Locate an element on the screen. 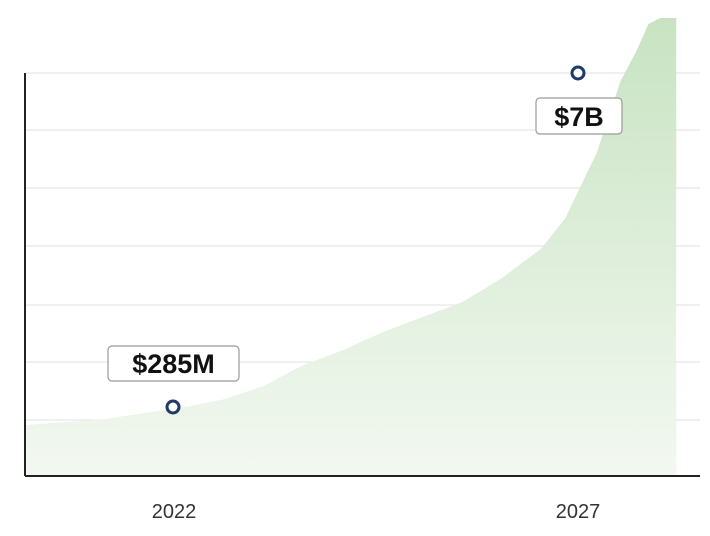  callout-285m-label: $285M is located at coordinates (173, 364).